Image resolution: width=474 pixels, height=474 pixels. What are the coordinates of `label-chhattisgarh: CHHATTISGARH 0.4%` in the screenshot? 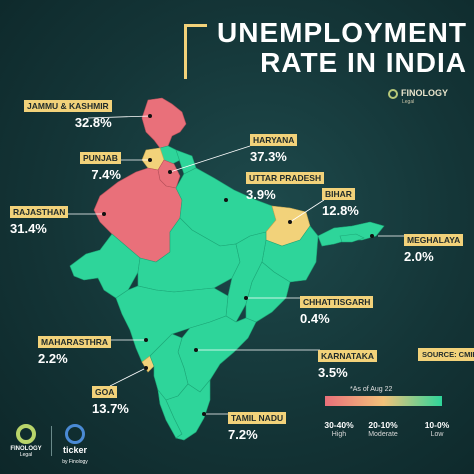 It's located at (337, 309).